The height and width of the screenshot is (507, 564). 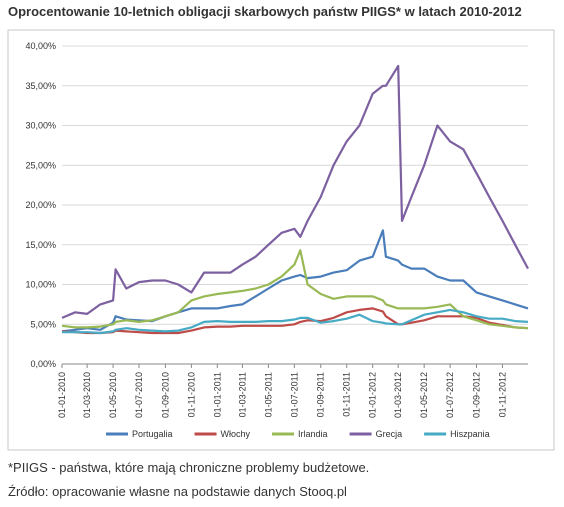 What do you see at coordinates (40, 165) in the screenshot?
I see `y-tick-label: 25,00%` at bounding box center [40, 165].